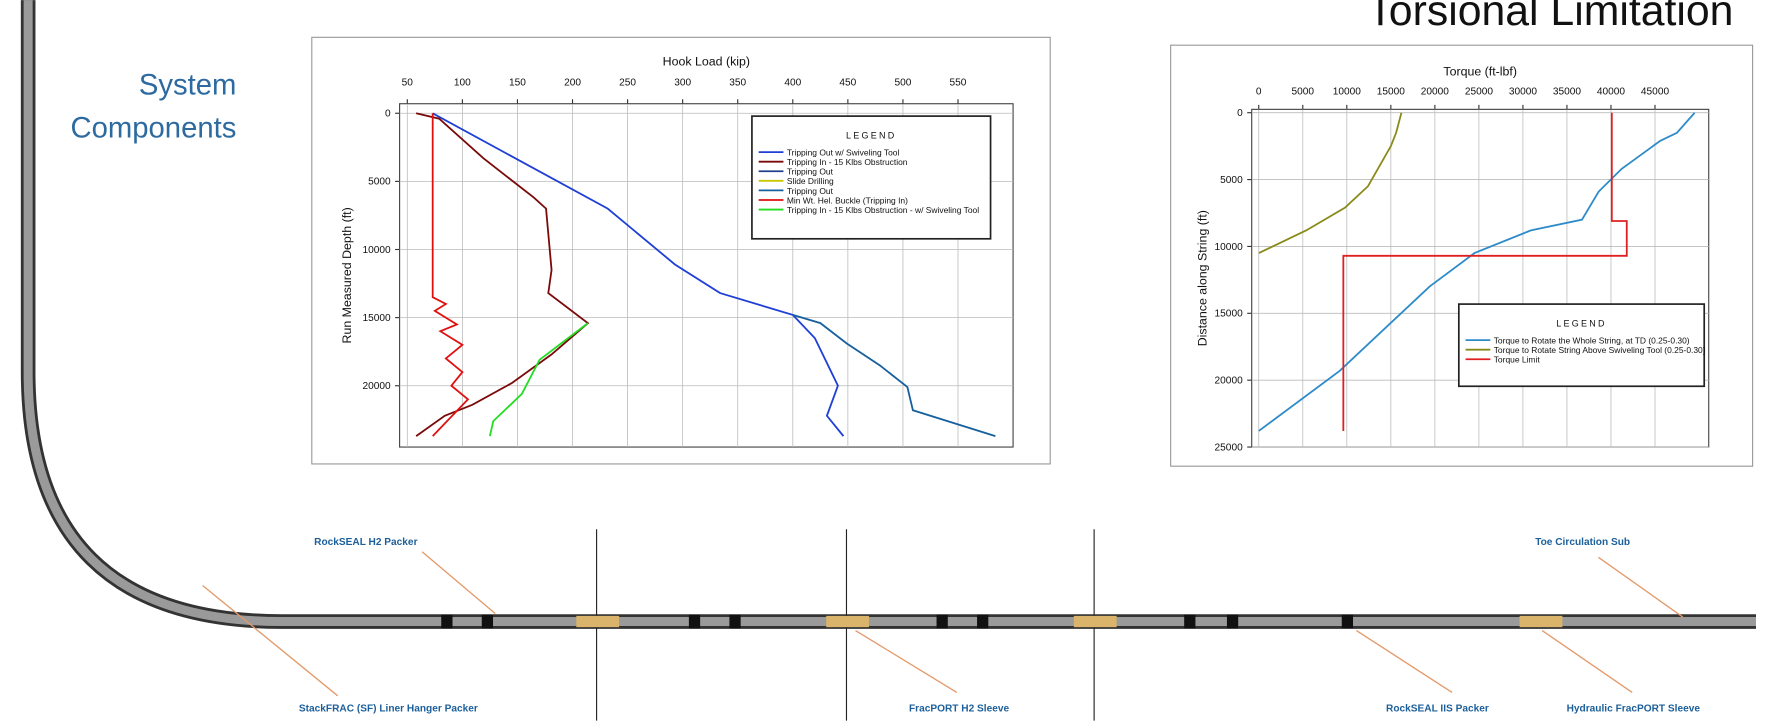 The image size is (1765, 723). Describe the element at coordinates (517, 83) in the screenshot. I see `x-tick-label: 150` at that location.